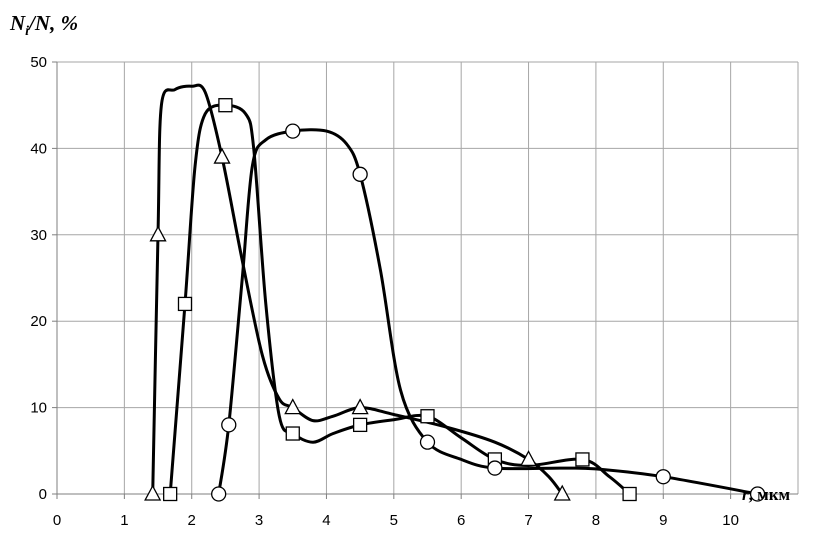  I want to click on x-tick-label: 3, so click(259, 520).